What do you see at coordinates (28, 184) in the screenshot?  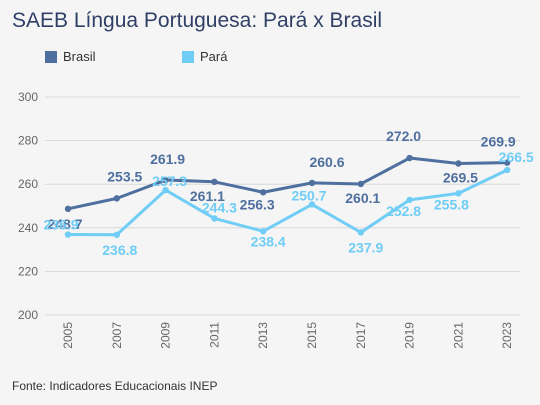 I see `y-tick-label: 260` at bounding box center [28, 184].